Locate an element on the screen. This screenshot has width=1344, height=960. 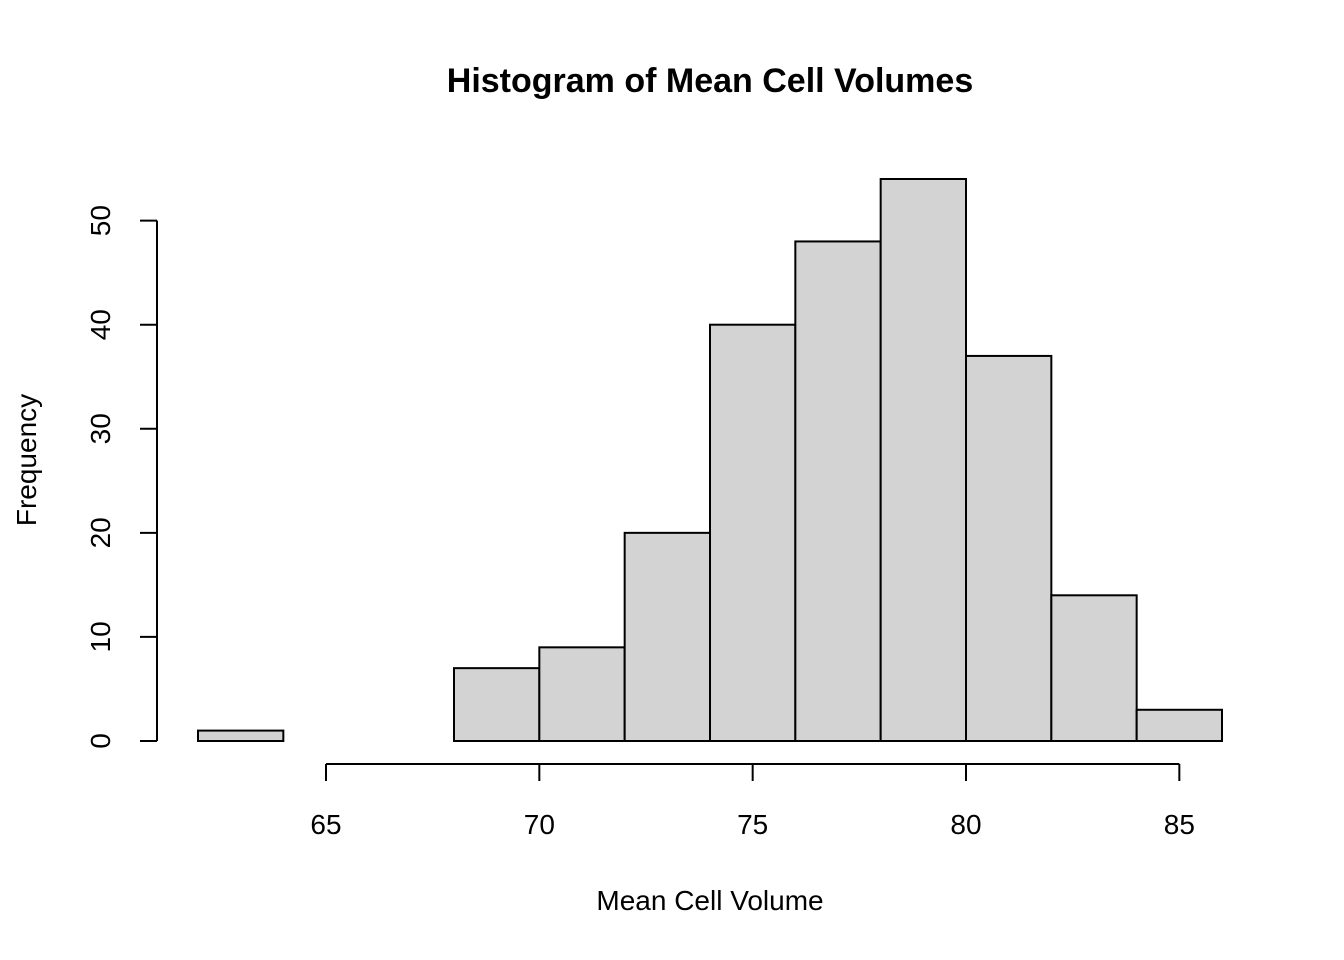
x-axis-title: Mean Cell Volume is located at coordinates (709, 900).